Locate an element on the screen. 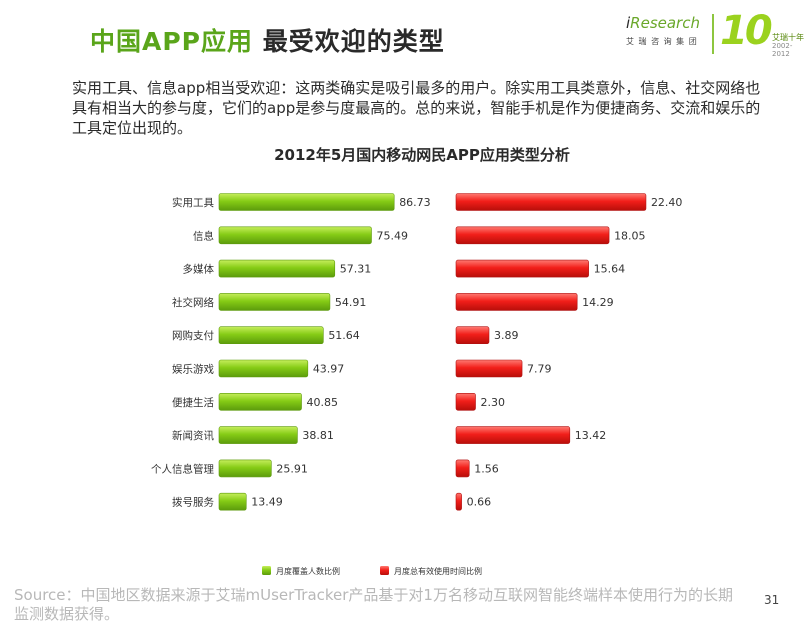 This screenshot has width=812, height=626. logo-anniversary: 10 is located at coordinates (746, 31).